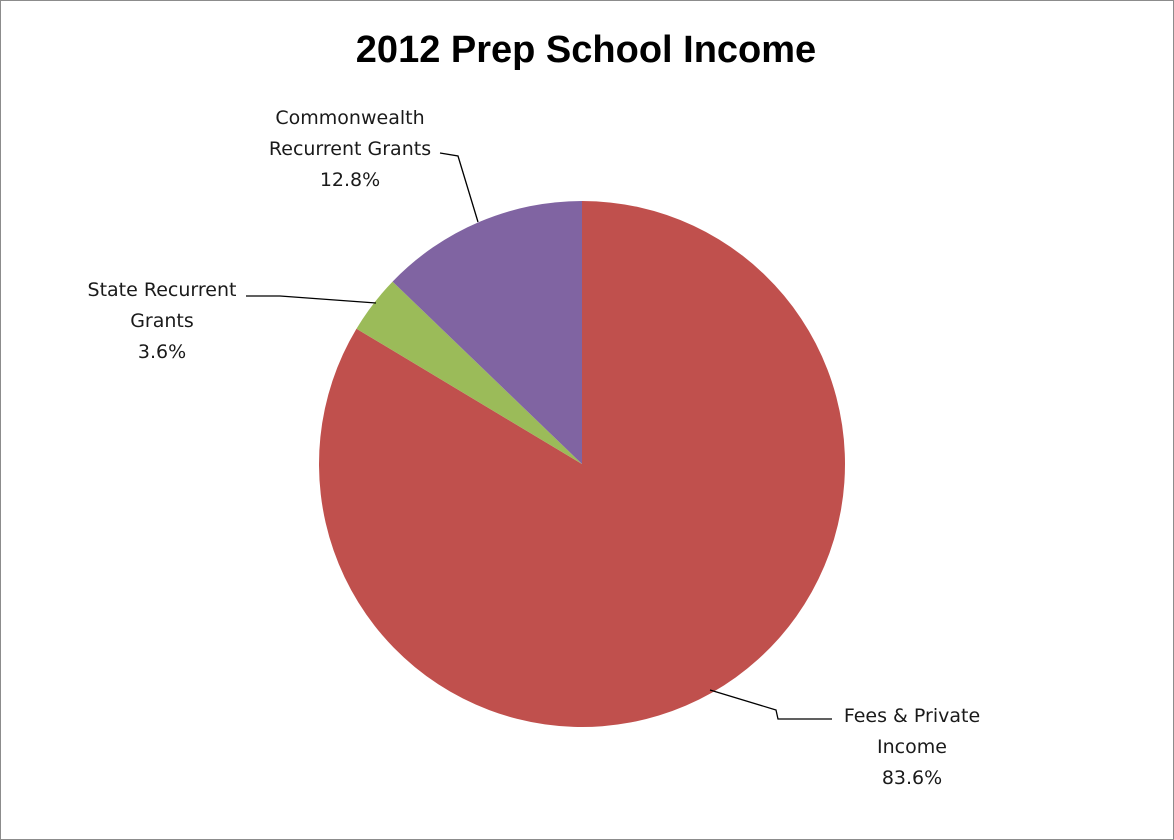 Image resolution: width=1174 pixels, height=840 pixels. What do you see at coordinates (912, 716) in the screenshot?
I see `data-label-category: Fees & Private` at bounding box center [912, 716].